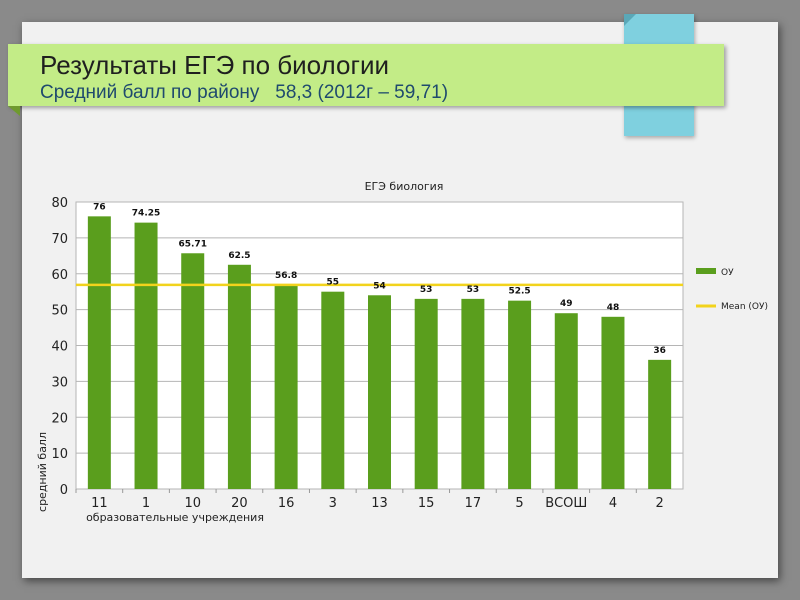  I want to click on x-tick-label: 10, so click(192, 503).